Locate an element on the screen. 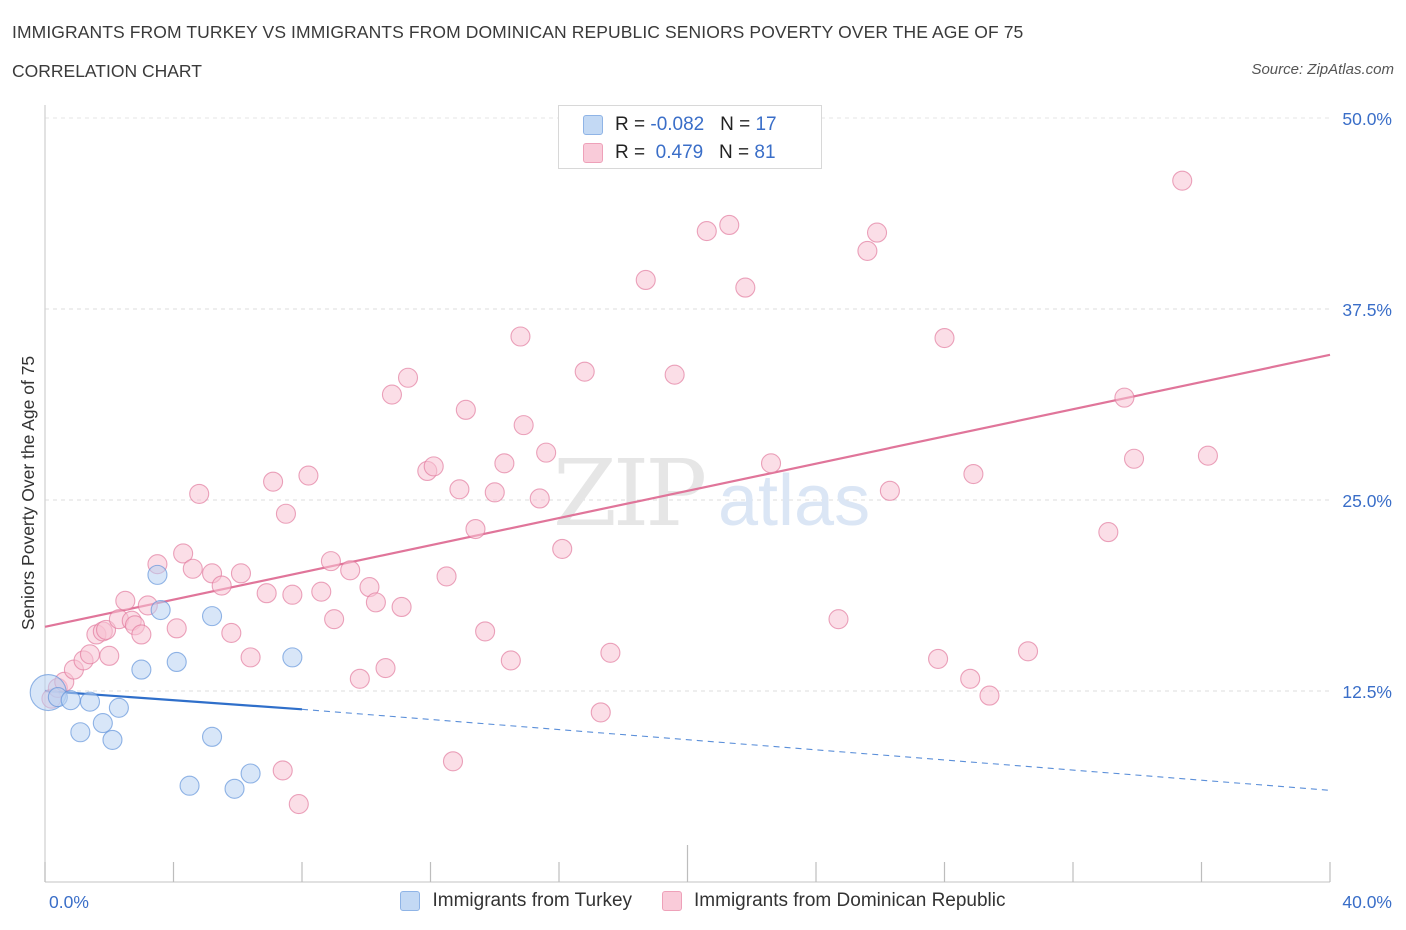  dominican-legend-swatch is located at coordinates (672, 901).